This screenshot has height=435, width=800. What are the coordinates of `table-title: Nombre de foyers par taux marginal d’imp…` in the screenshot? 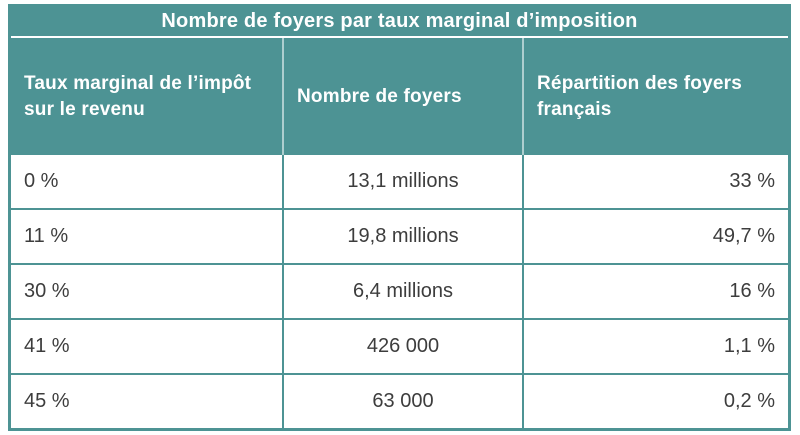 It's located at (399, 22).